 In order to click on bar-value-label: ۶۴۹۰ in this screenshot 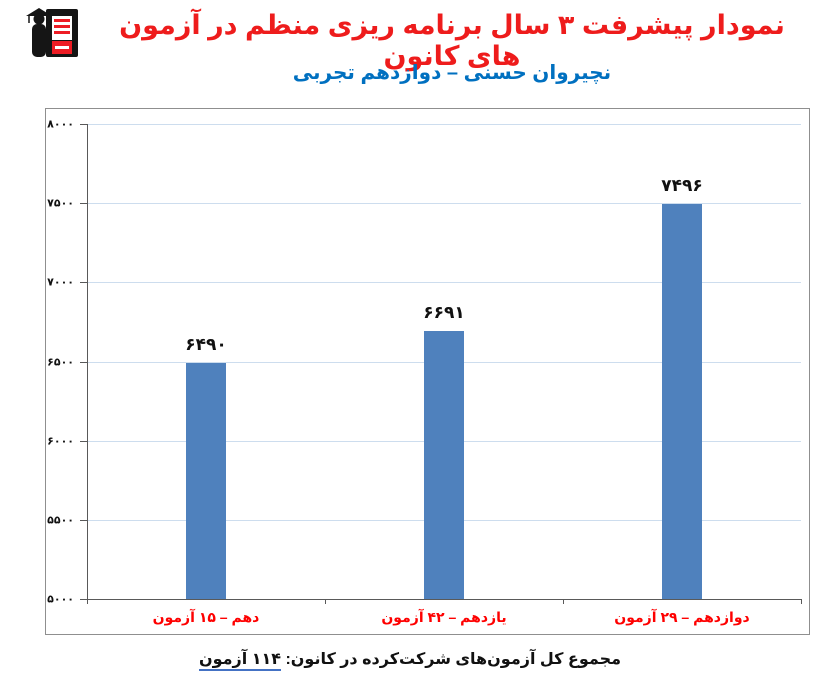, I will do `click(206, 345)`.